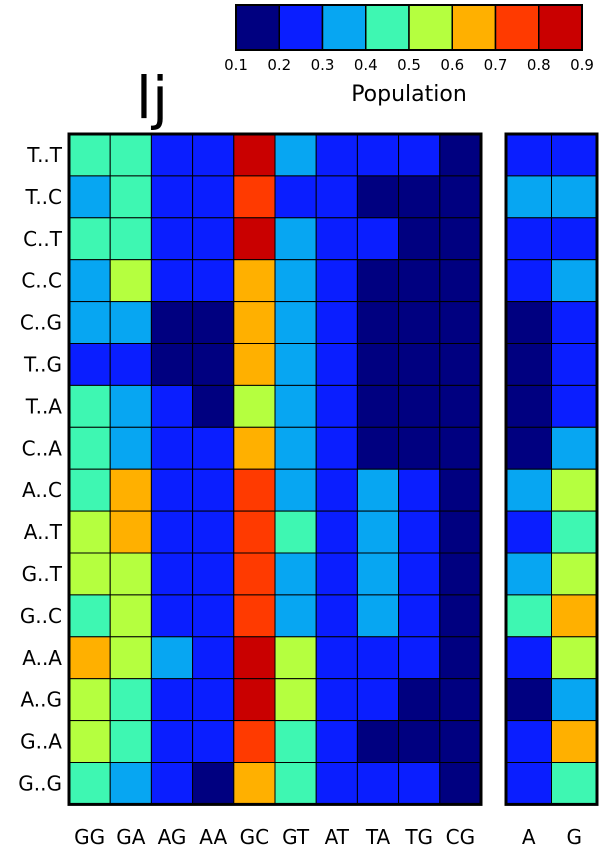 The width and height of the screenshot is (599, 853). I want to click on panel-frame, so click(551, 469).